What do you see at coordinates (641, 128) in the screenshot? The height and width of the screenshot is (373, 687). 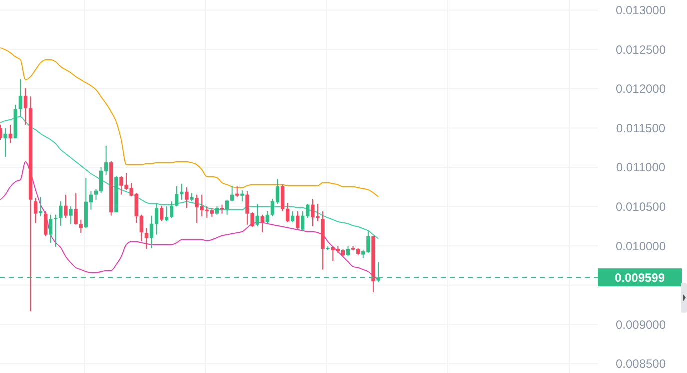 I see `y-tick-label: 0.011500` at bounding box center [641, 128].